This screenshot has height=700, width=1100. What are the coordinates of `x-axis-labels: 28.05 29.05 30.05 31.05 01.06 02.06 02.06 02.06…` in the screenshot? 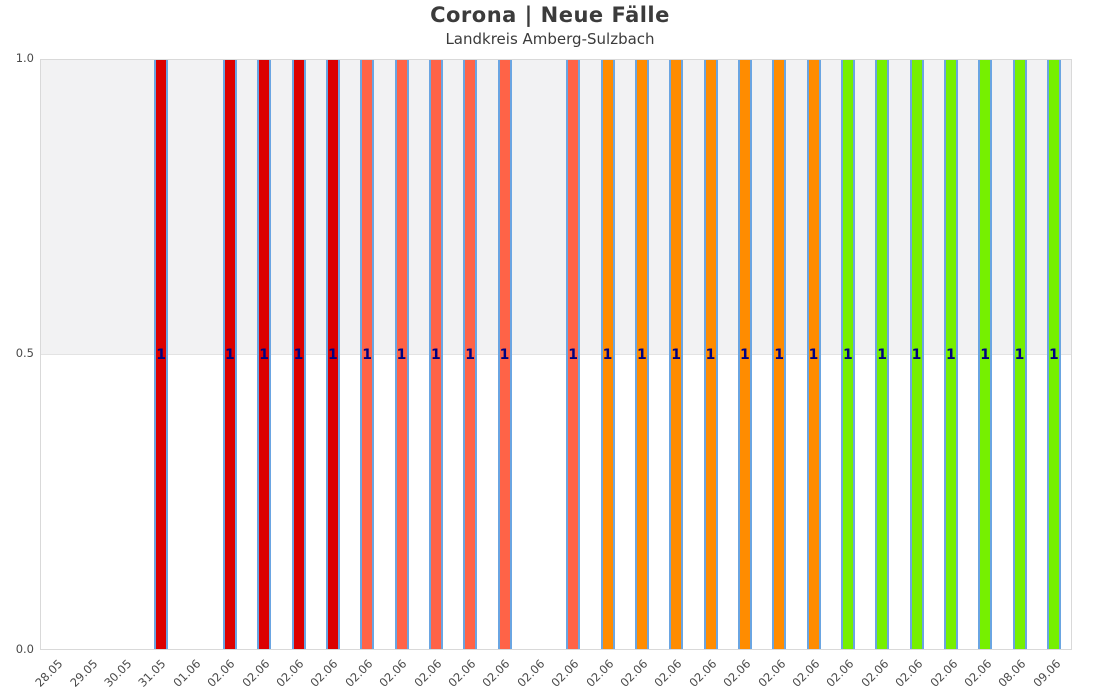 It's located at (552, 676).